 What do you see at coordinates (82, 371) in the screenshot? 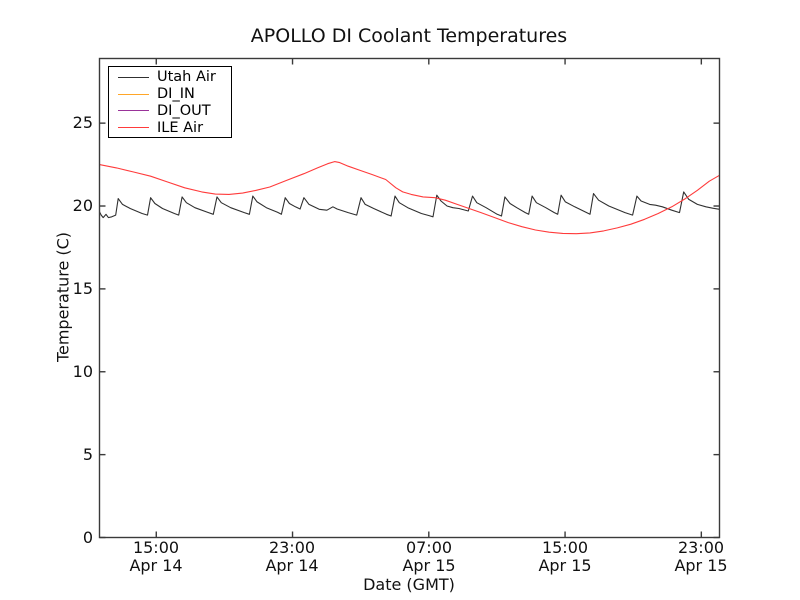
I see `y-tick-label: 10` at bounding box center [82, 371].